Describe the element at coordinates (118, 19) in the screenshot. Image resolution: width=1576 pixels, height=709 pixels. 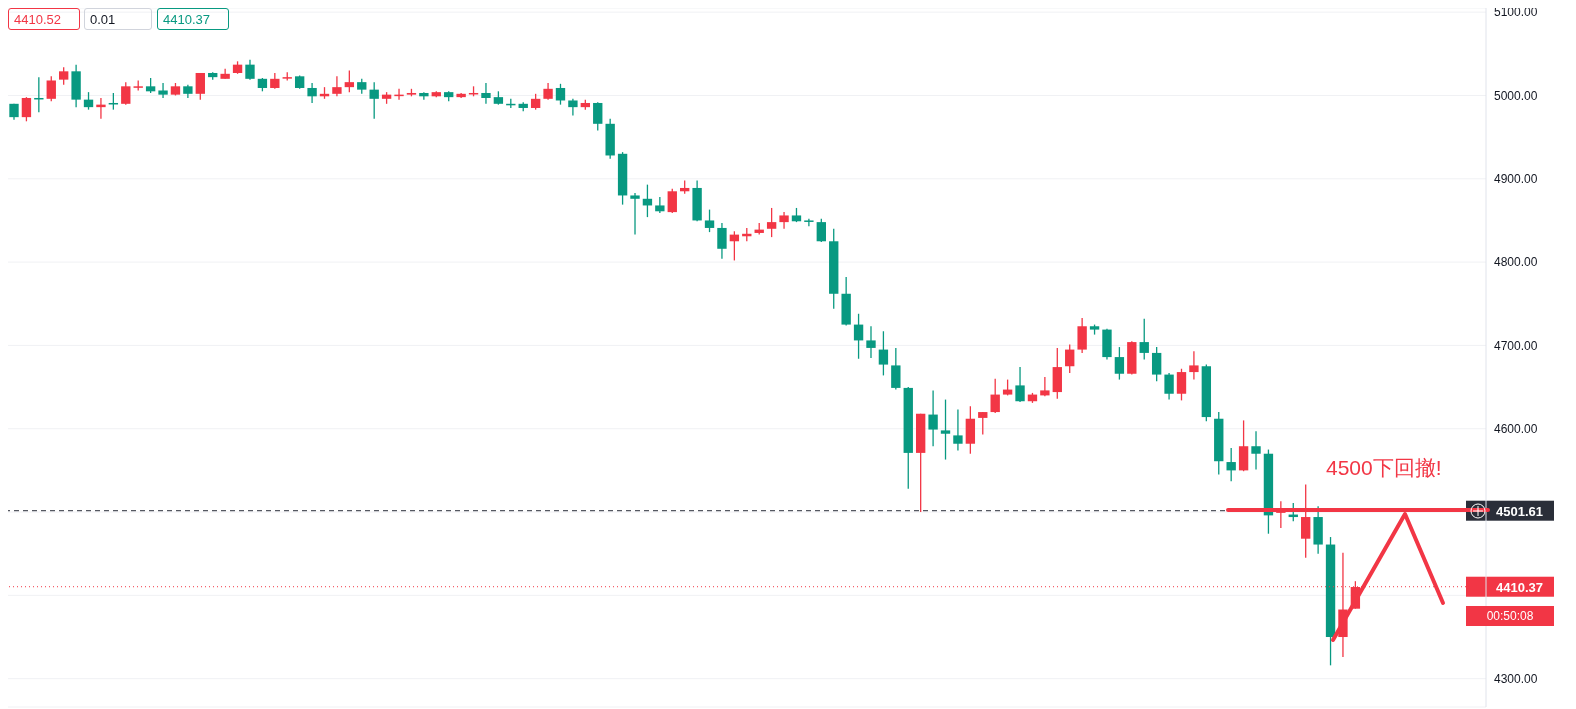
I see `annotation: 0.01` at that location.